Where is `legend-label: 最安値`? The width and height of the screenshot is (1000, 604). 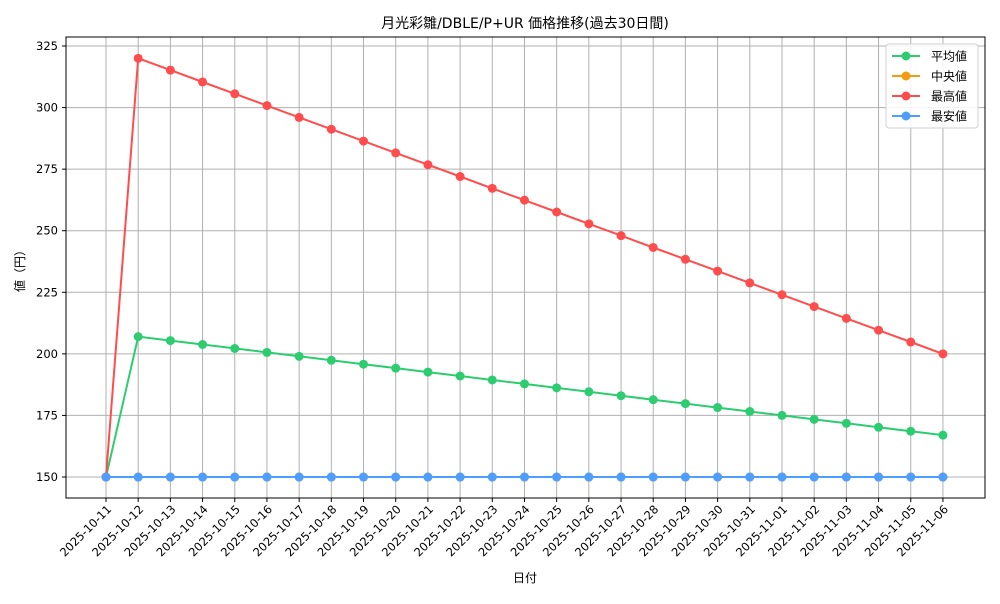
legend-label: 最安値 is located at coordinates (949, 116).